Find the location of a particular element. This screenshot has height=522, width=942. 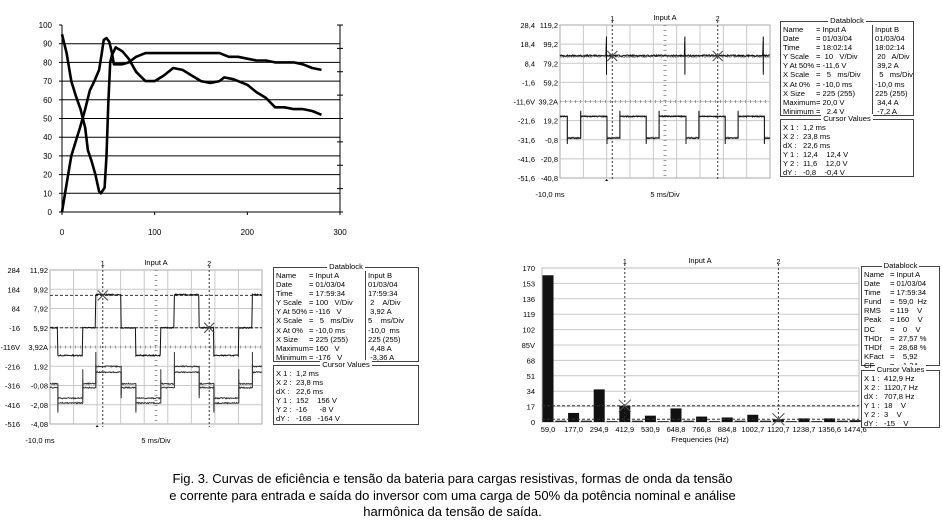

field-value: -3,36 A is located at coordinates (379, 357).